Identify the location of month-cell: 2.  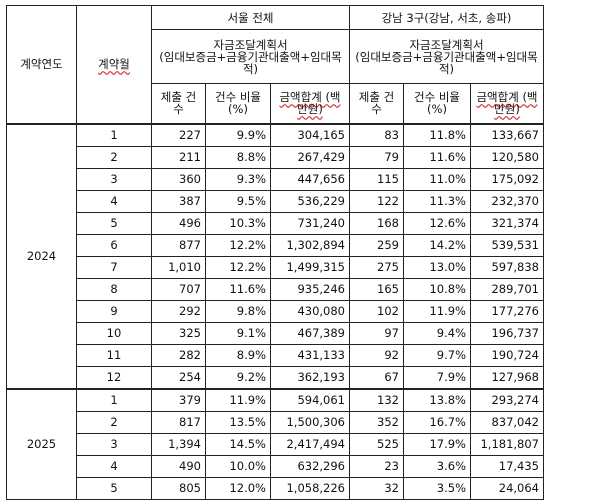
(114, 422).